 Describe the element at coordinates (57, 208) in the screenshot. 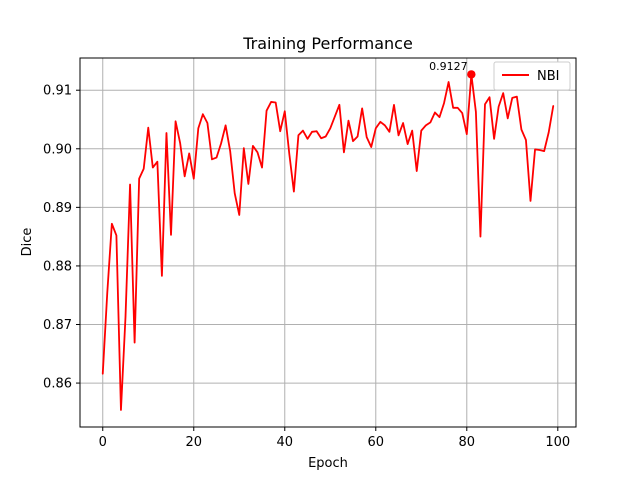

I see `y-tick-label: 0.89` at that location.